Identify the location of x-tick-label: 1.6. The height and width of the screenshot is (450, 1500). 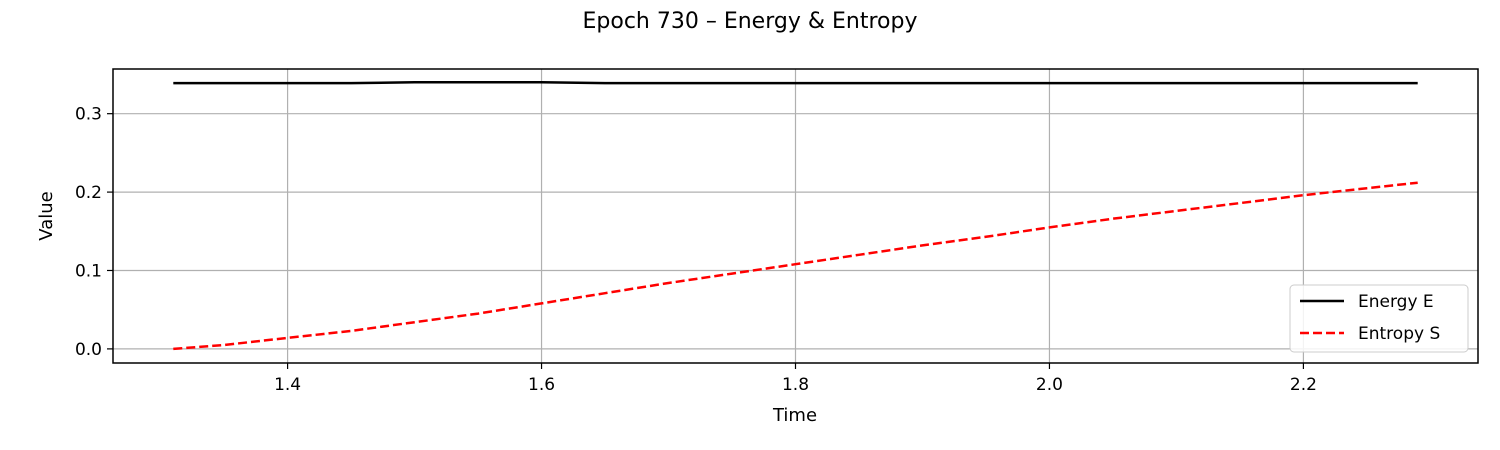
(541, 385).